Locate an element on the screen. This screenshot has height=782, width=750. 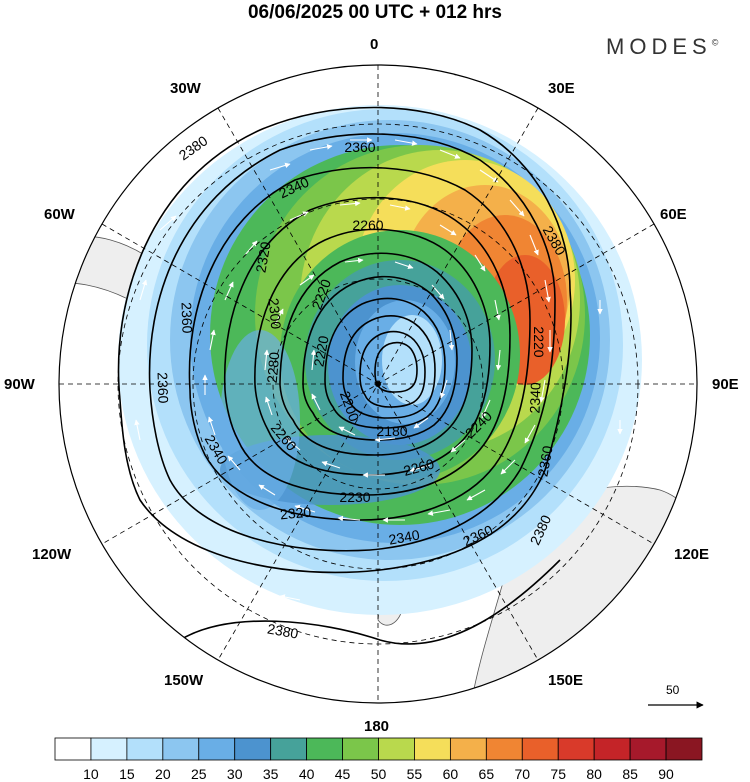
lon-label-60w: 60W is located at coordinates (59, 214).